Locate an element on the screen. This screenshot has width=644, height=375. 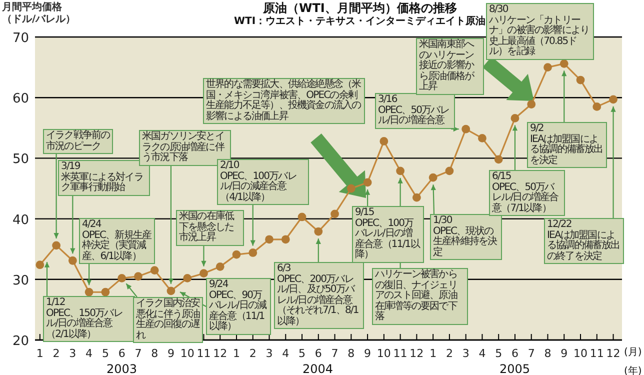
annotation: 3/19 米英軍による対イラク軍事行動開始 is located at coordinates (102, 177).